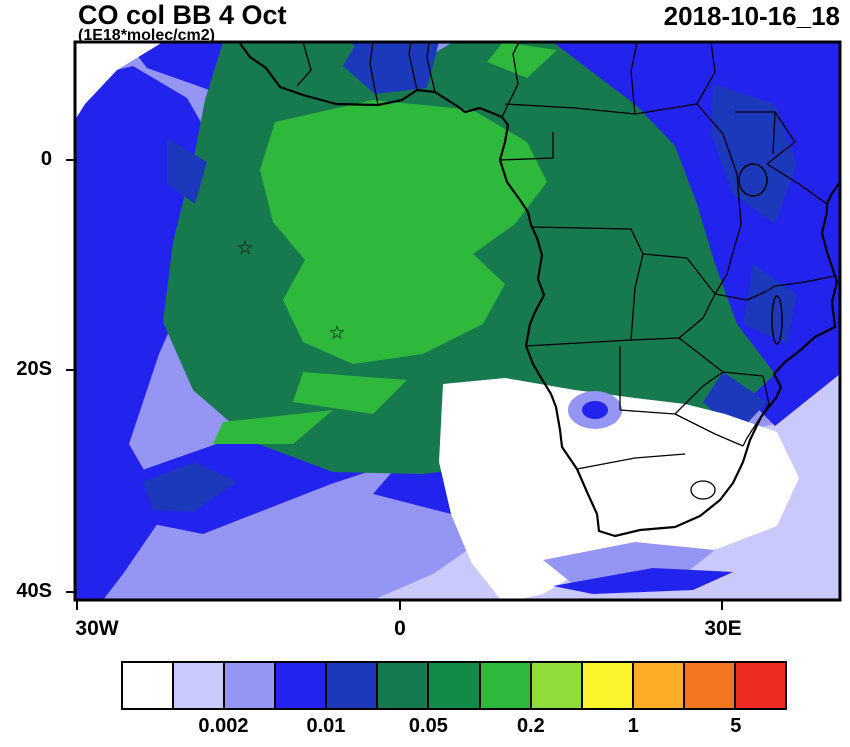  I want to click on datetime-label: 2018-10-16_18, so click(751, 16).